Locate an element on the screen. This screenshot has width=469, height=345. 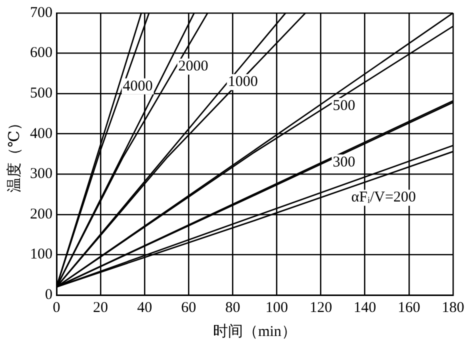
annotation: 300 is located at coordinates (344, 162).